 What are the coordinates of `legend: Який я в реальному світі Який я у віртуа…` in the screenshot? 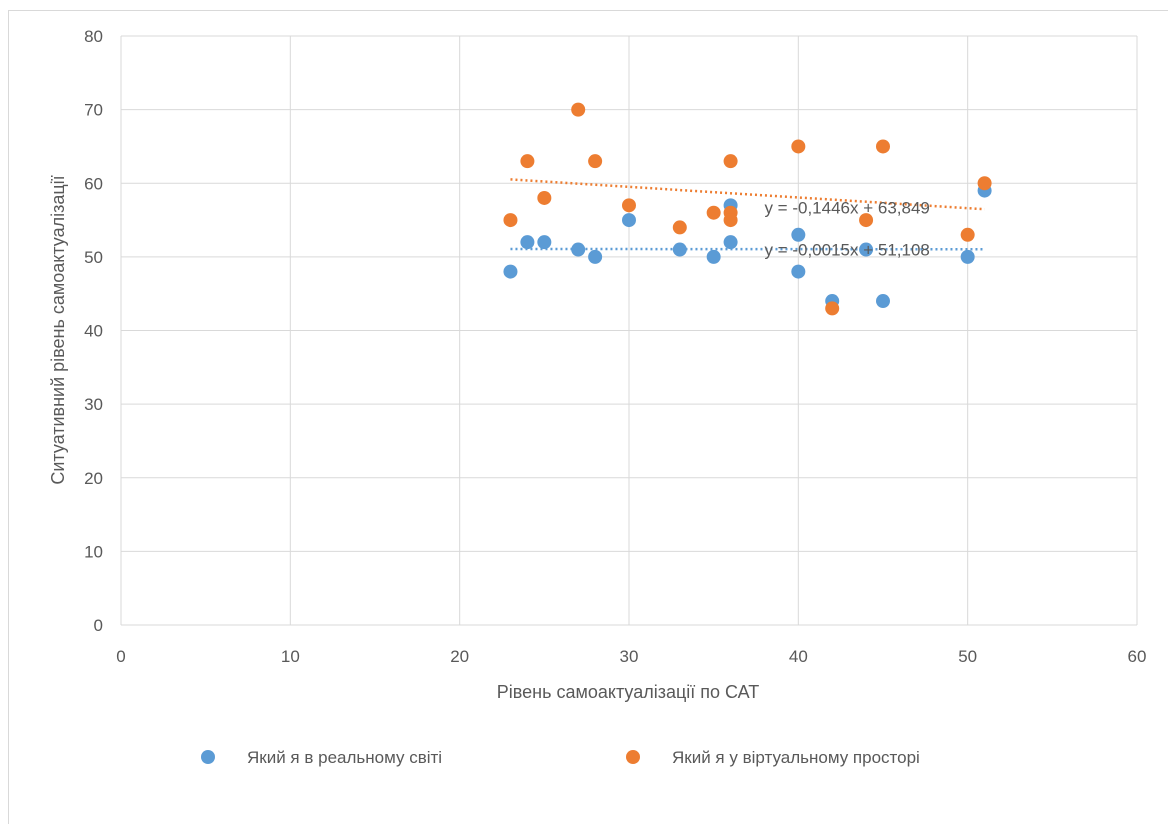 It's located at (560, 757).